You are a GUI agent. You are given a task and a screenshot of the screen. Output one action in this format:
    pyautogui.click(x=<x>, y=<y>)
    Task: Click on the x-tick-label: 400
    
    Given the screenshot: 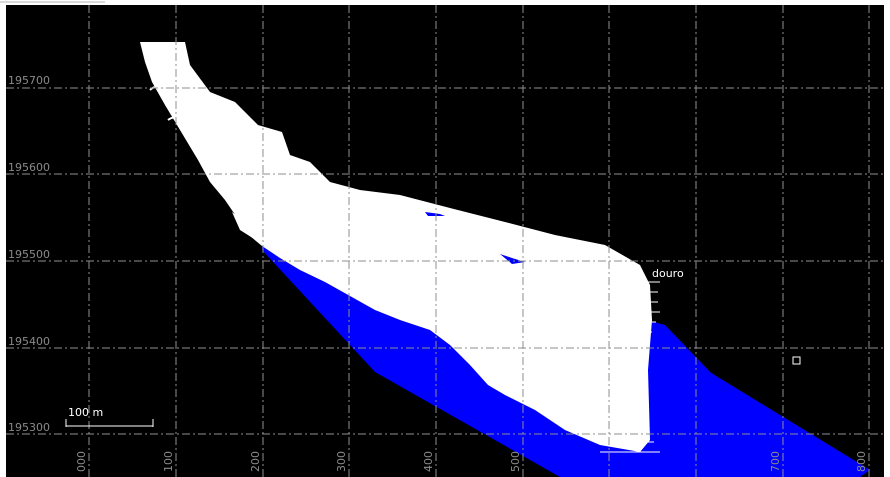 What is the action you would take?
    pyautogui.click(x=428, y=461)
    